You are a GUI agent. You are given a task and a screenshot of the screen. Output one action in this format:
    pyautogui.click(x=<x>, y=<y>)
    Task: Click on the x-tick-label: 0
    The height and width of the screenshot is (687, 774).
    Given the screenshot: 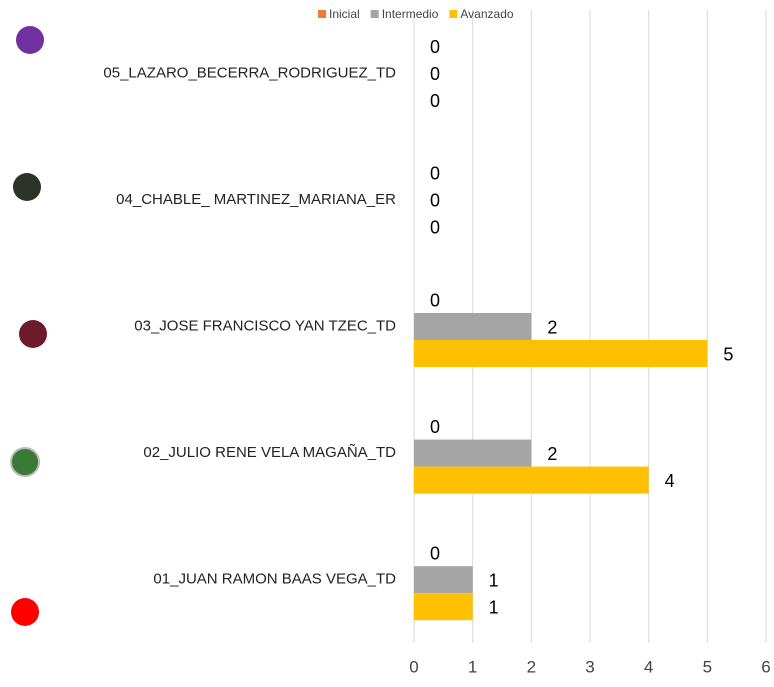 What is the action you would take?
    pyautogui.click(x=413, y=666)
    